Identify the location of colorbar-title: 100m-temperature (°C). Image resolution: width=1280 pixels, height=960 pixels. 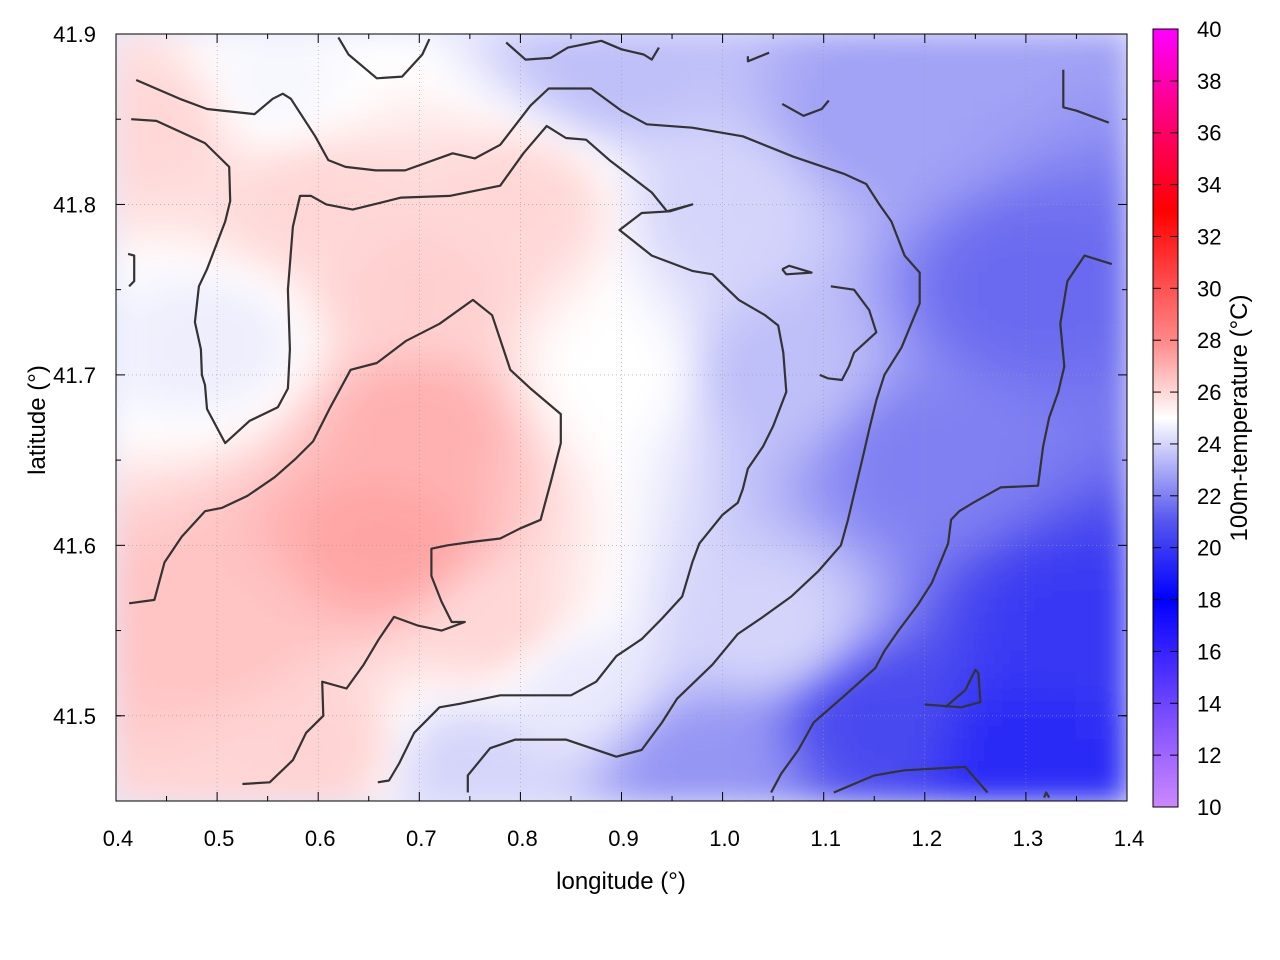
(1239, 417).